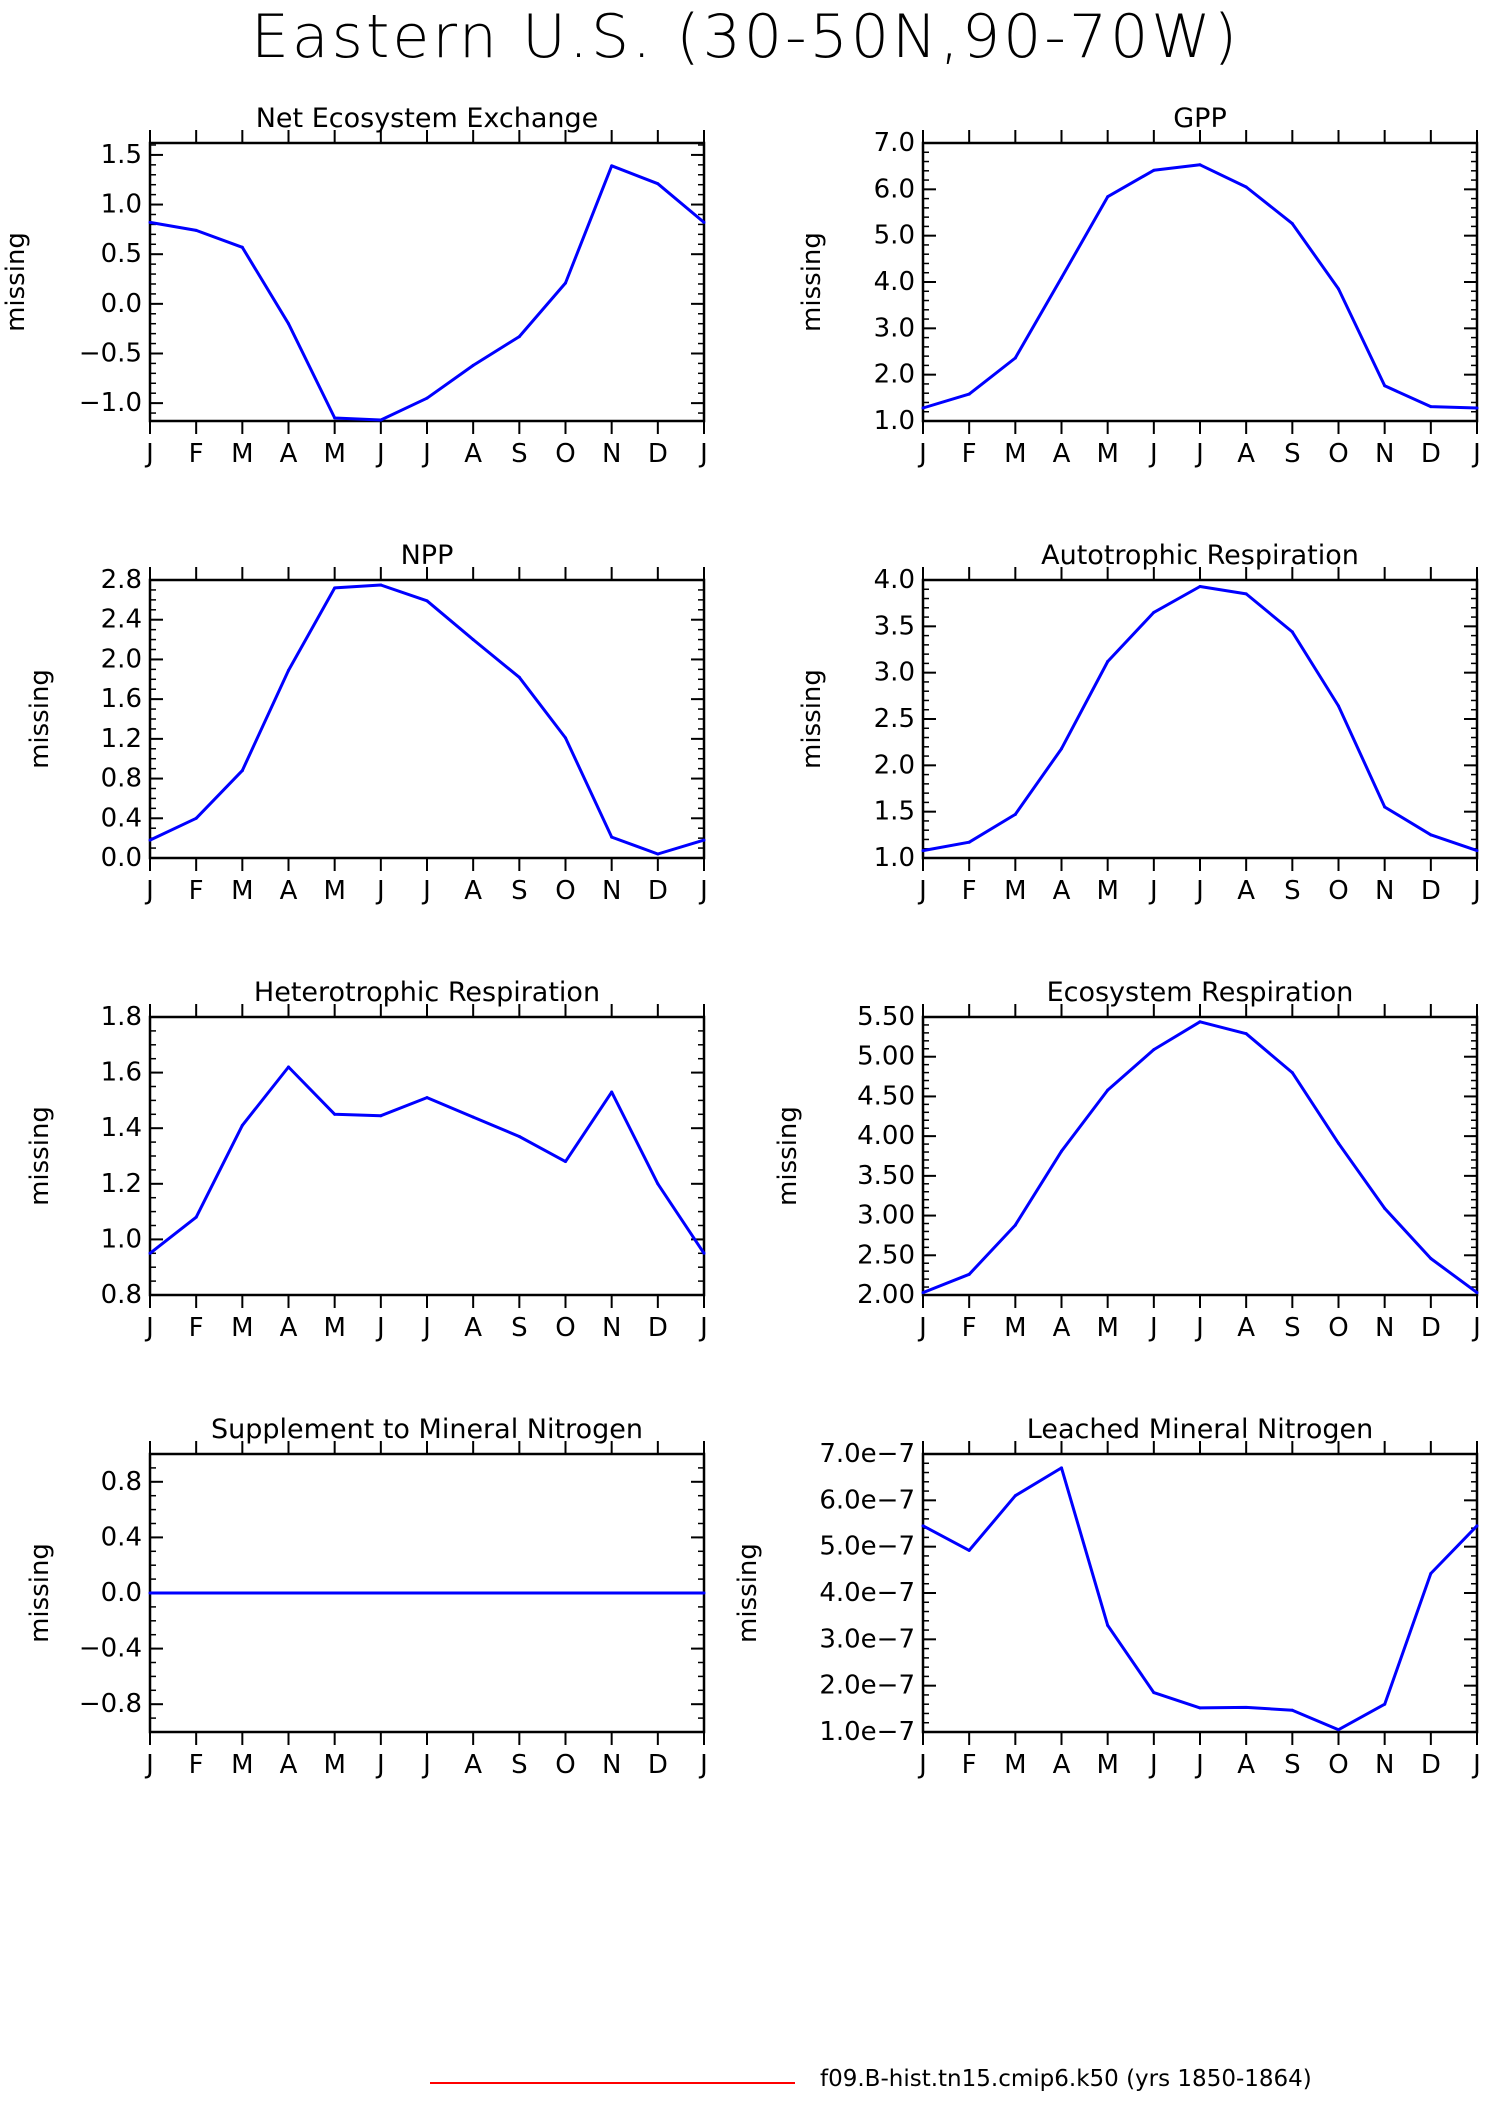 The width and height of the screenshot is (1491, 2119). Describe the element at coordinates (427, 1429) in the screenshot. I see `panel-title: Supplement to Mineral Nitrogen` at that location.